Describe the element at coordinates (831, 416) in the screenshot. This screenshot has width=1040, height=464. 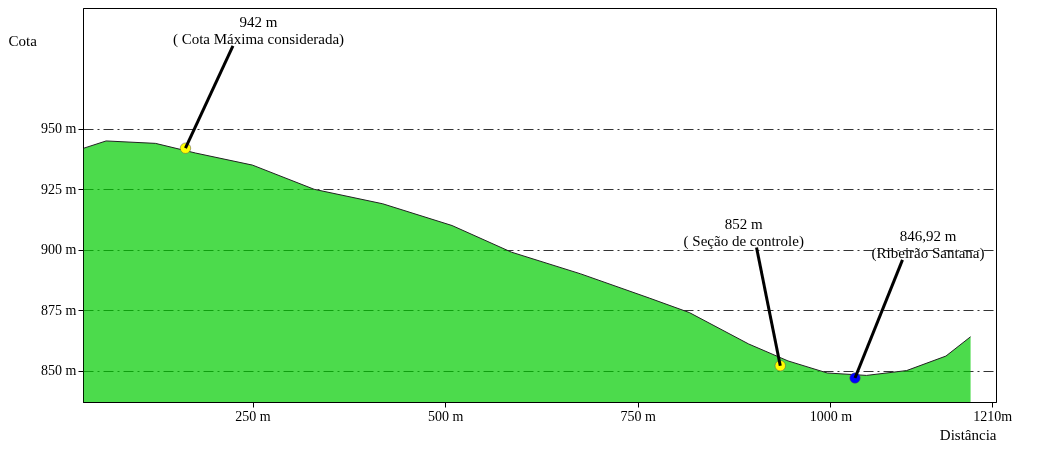
I see `x-tick-label: 1000 m` at that location.